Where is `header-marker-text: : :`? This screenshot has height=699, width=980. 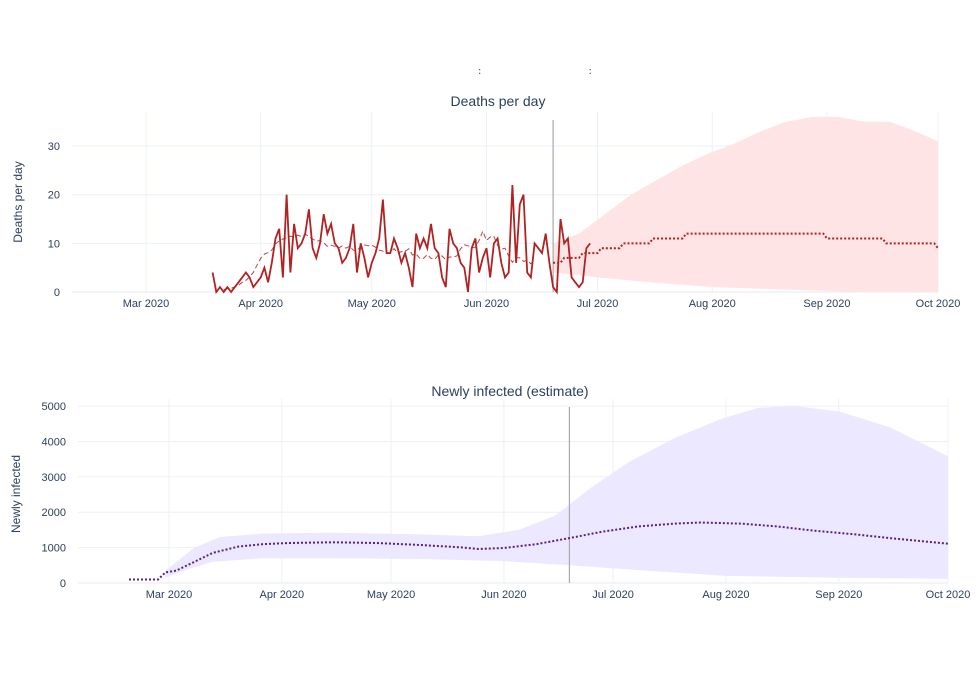 header-marker-text: : : is located at coordinates (561, 71).